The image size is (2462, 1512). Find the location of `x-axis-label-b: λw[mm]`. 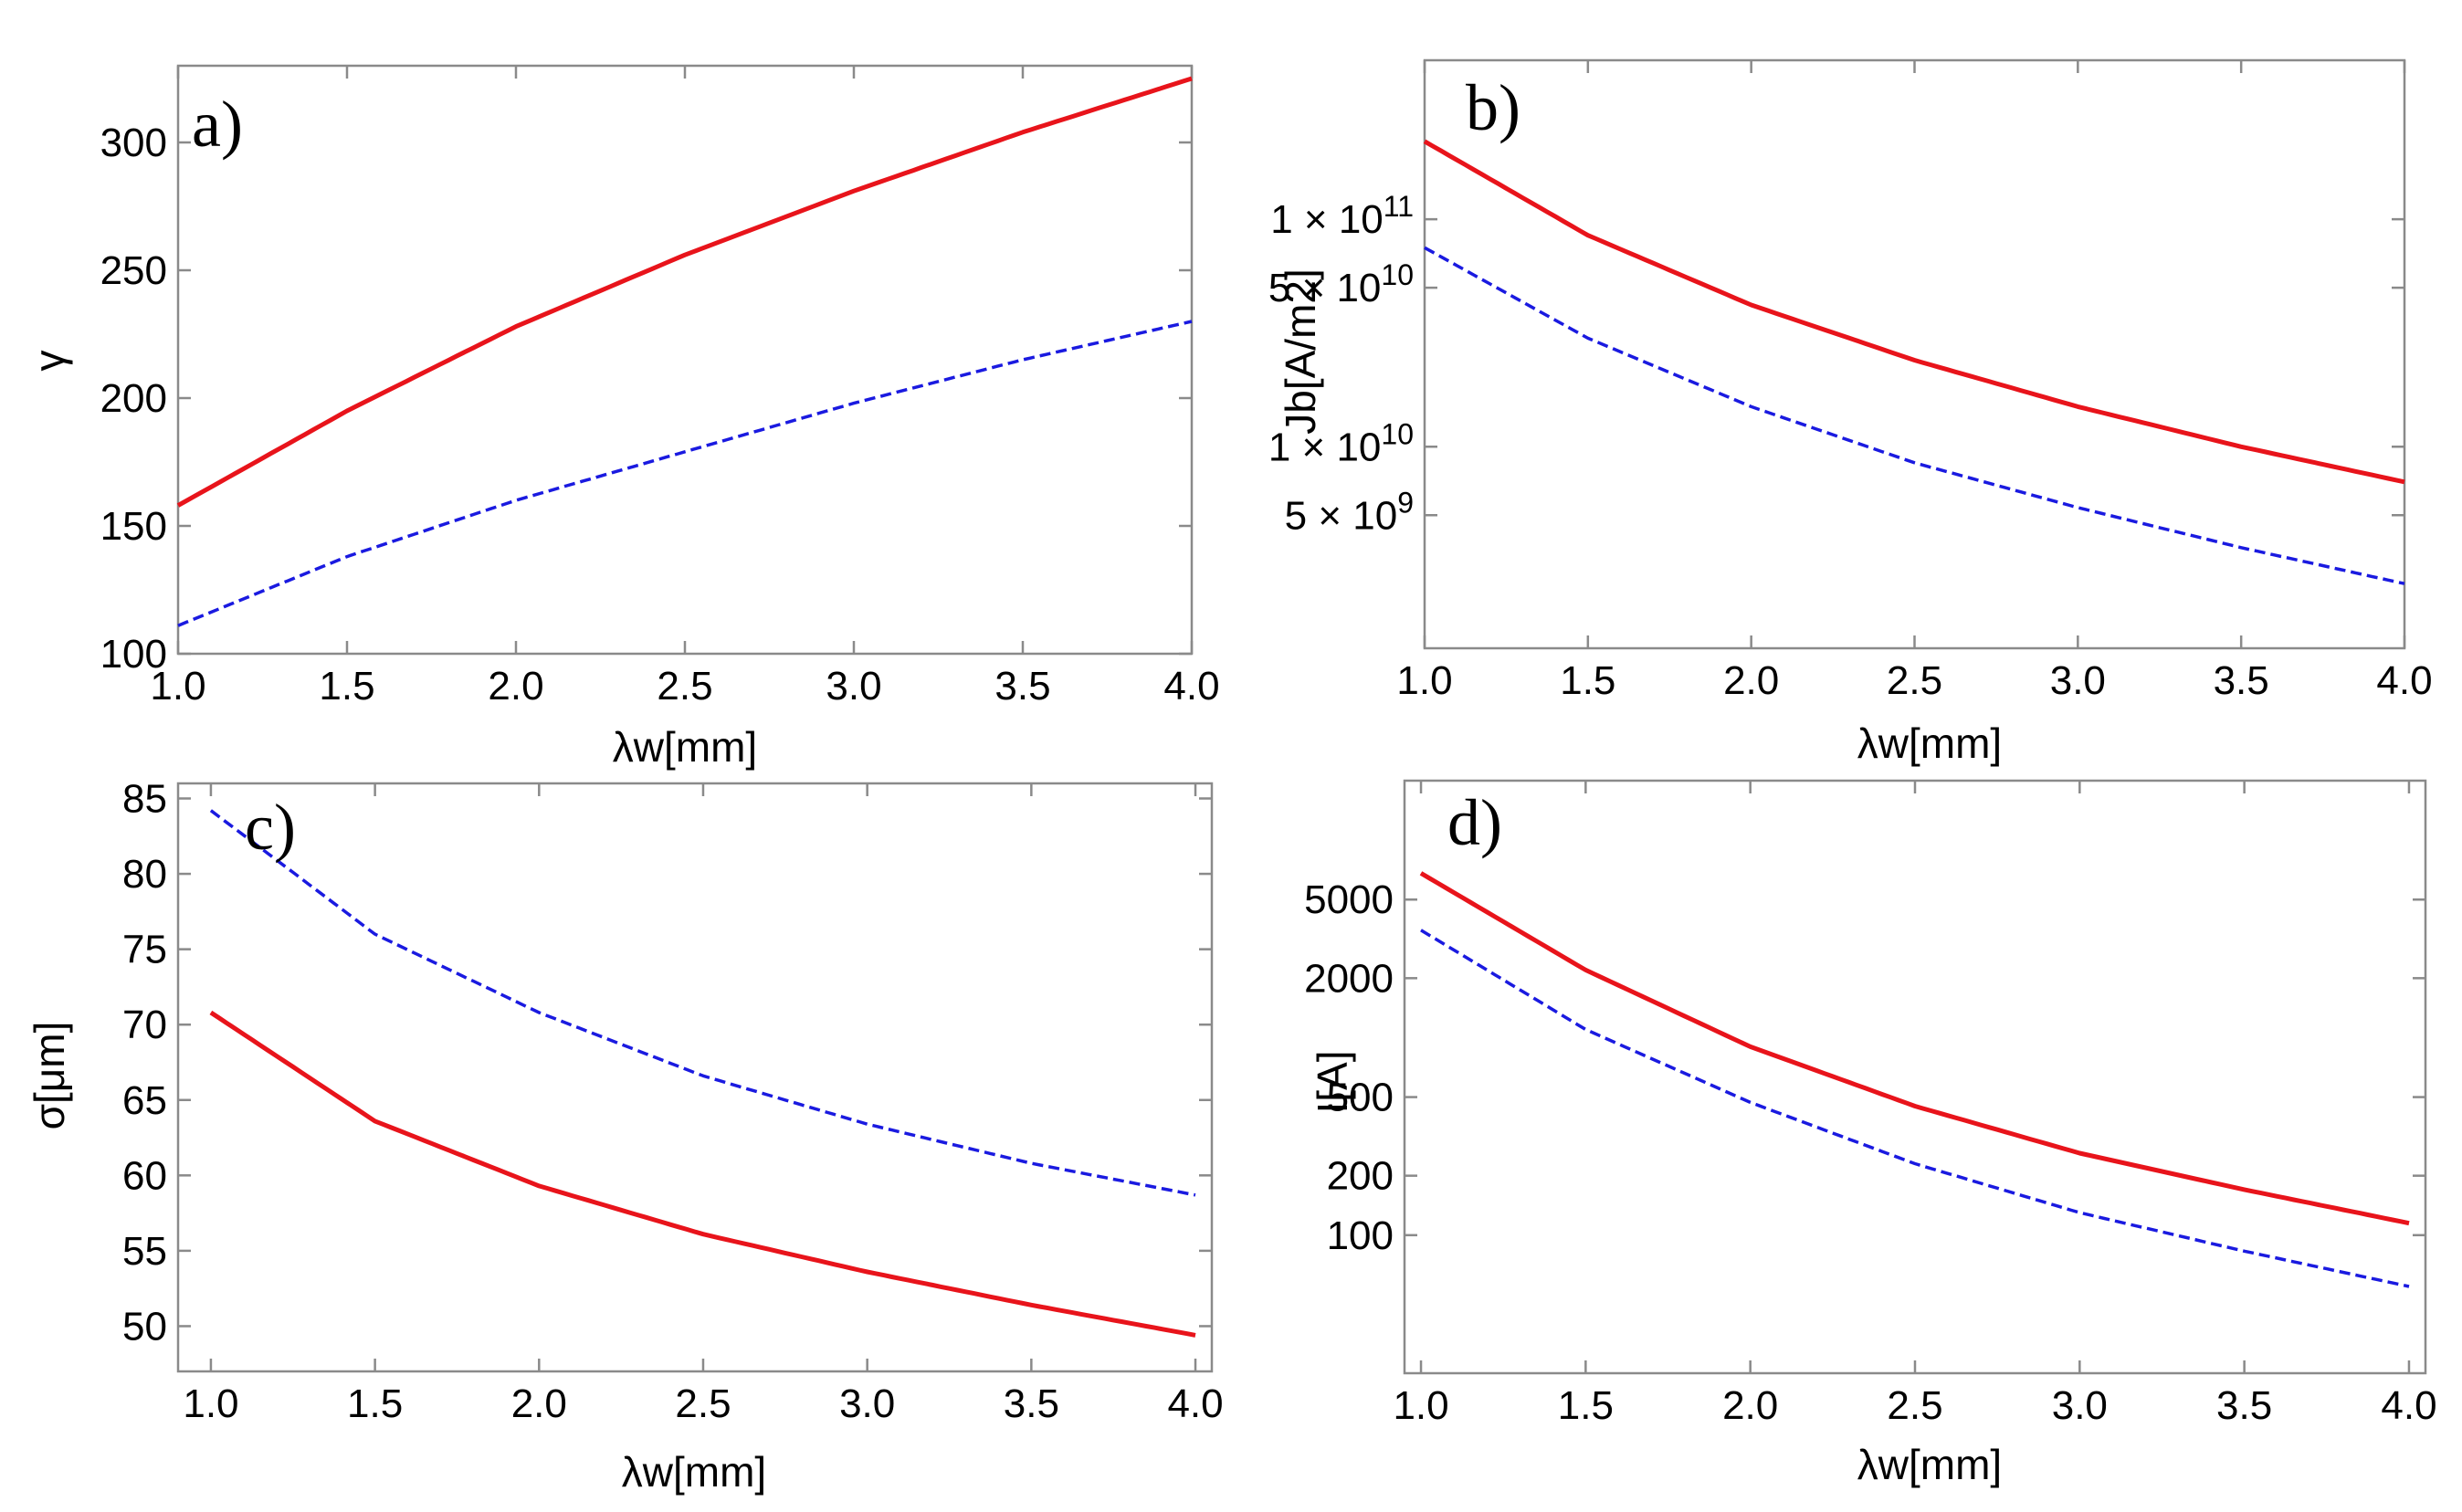

x-axis-label-b: λw[mm] is located at coordinates (1929, 743).